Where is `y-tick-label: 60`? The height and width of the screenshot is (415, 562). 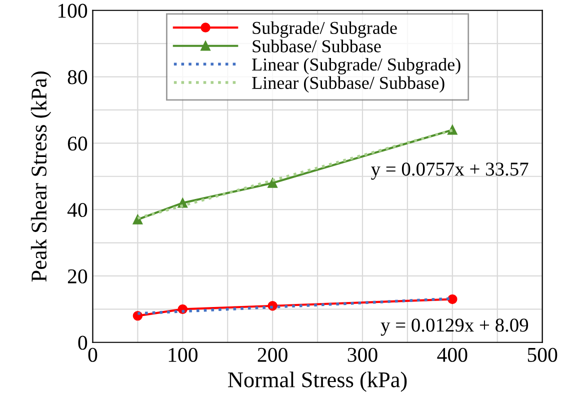 y-tick-label: 60 is located at coordinates (78, 143).